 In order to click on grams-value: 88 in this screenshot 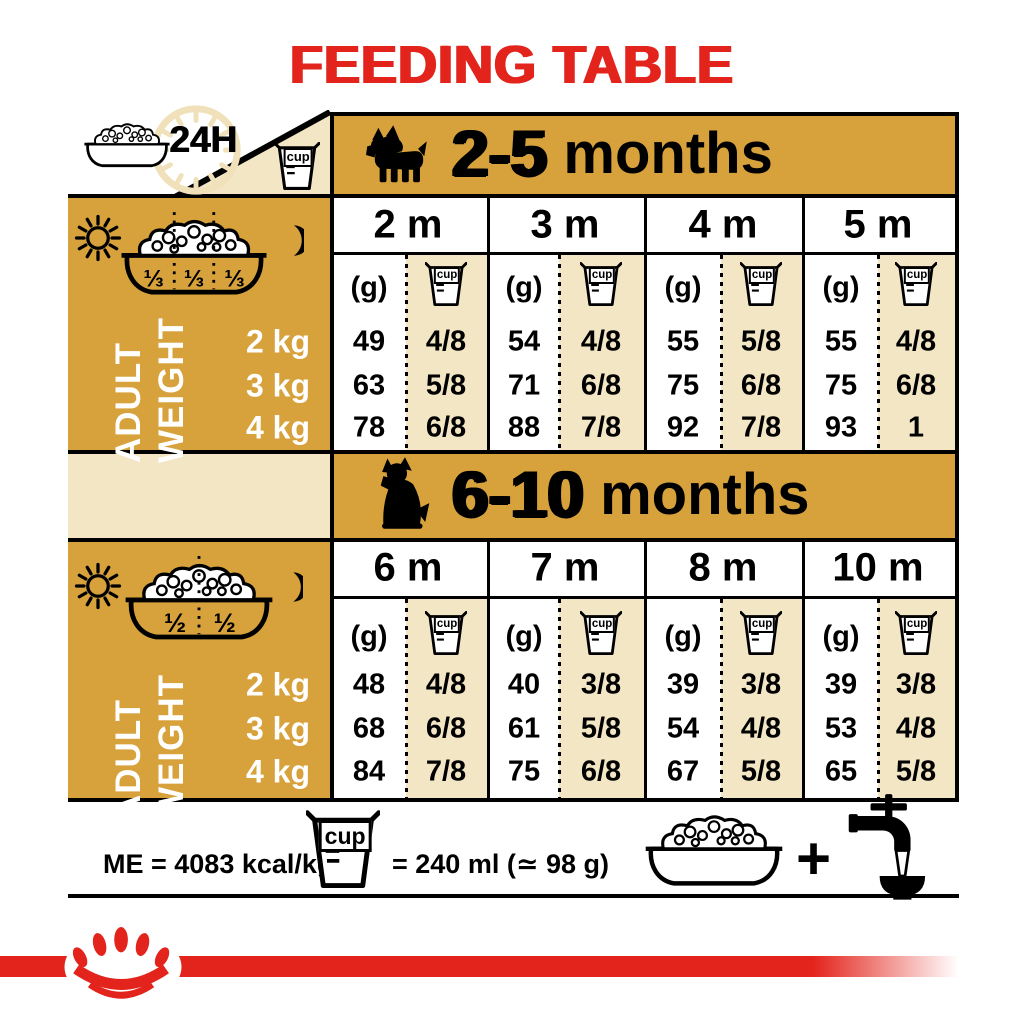, I will do `click(524, 427)`.